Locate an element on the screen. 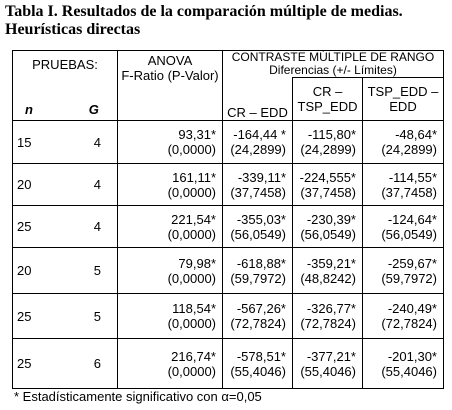 The image size is (452, 410). cell: -578,51* (55,4046) is located at coordinates (257, 363).